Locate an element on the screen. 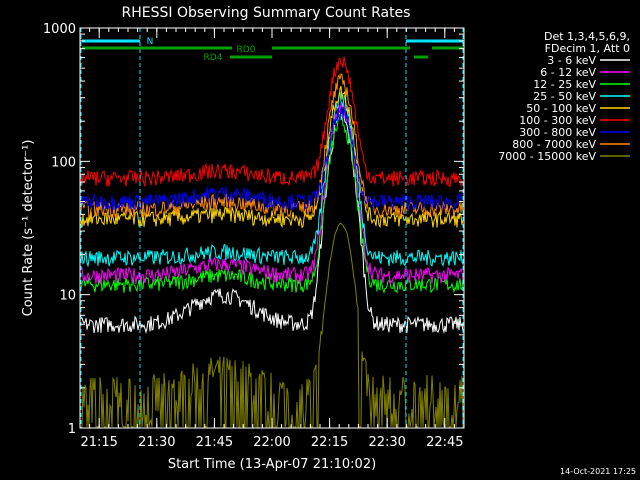  x-tick-label: 21:45 is located at coordinates (214, 442).